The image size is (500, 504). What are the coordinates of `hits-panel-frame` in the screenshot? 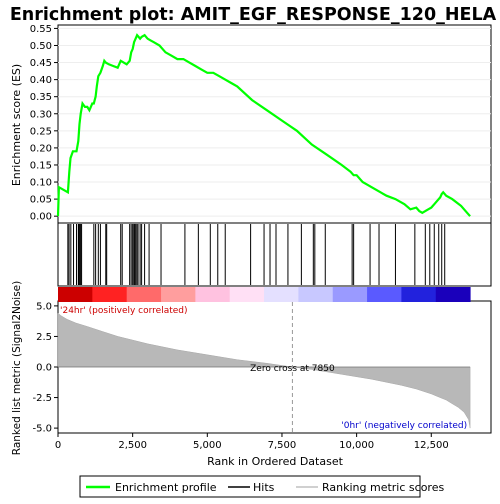 It's located at (274, 254).